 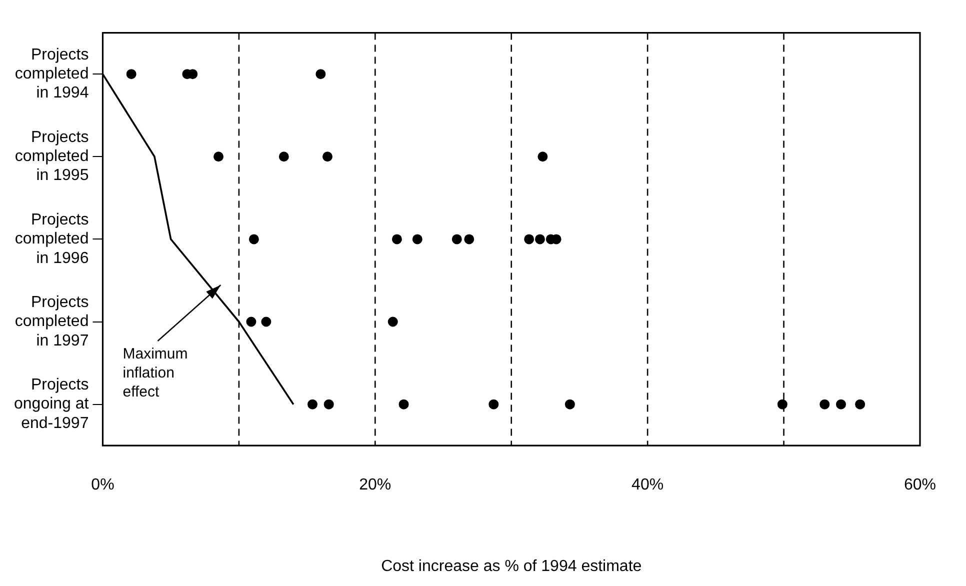 What do you see at coordinates (51, 322) in the screenshot?
I see `y-tick-label: Projects completed in 1997` at bounding box center [51, 322].